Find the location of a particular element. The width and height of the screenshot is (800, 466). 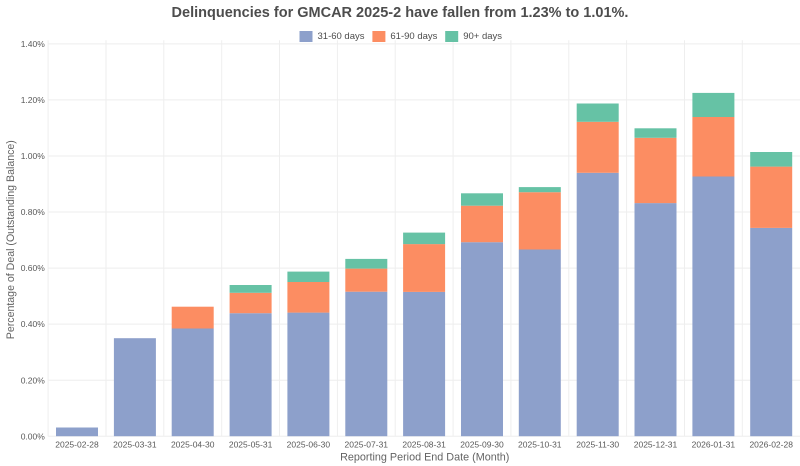

svg-text: 0.00% is located at coordinates (33, 436).